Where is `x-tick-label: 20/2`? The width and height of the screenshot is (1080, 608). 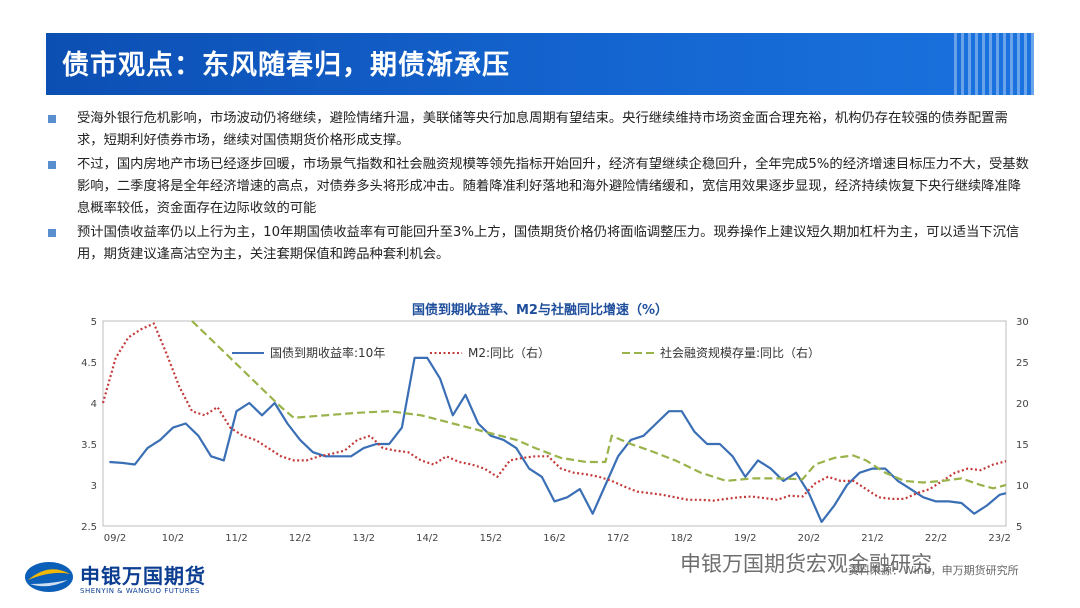
x-tick-label: 20/2 is located at coordinates (809, 538).